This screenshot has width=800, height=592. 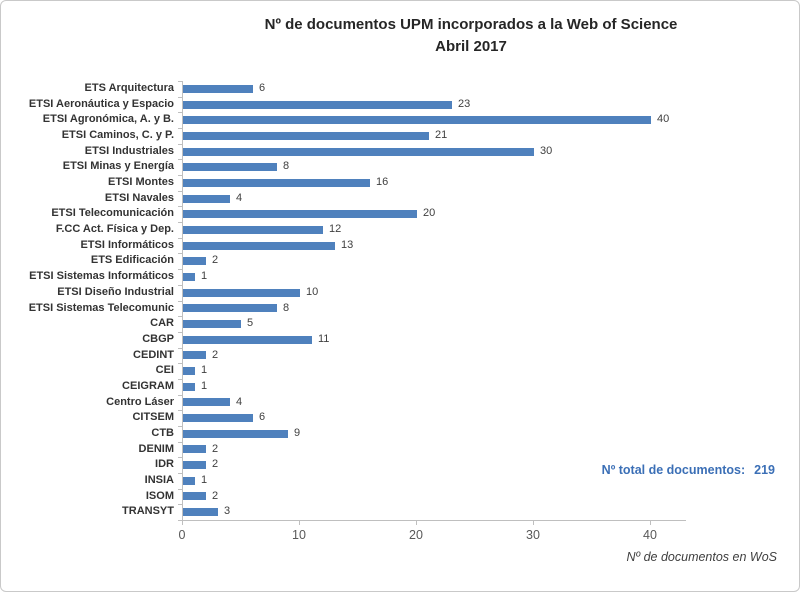 I want to click on category-label: CEIGRAM, so click(x=148, y=385).